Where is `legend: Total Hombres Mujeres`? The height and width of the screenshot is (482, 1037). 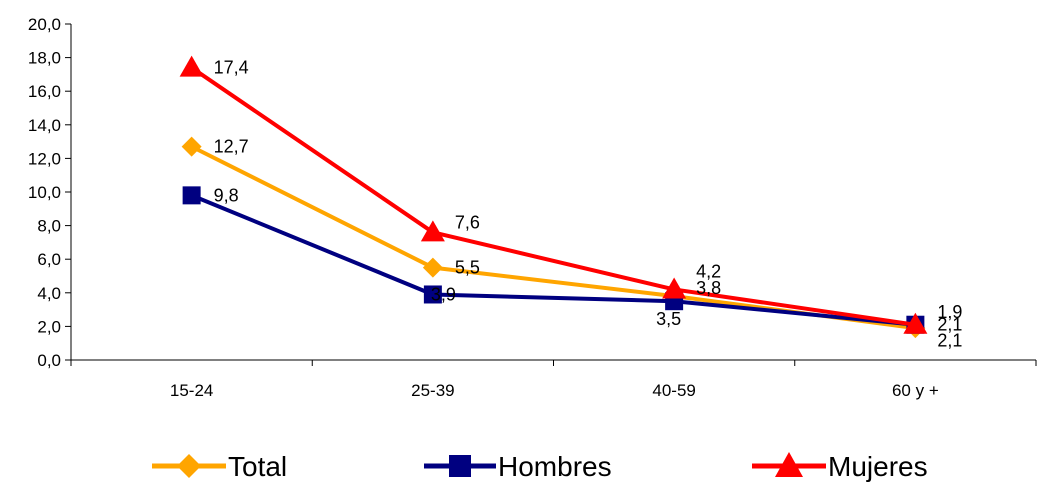 legend: Total Hombres Mujeres is located at coordinates (540, 466).